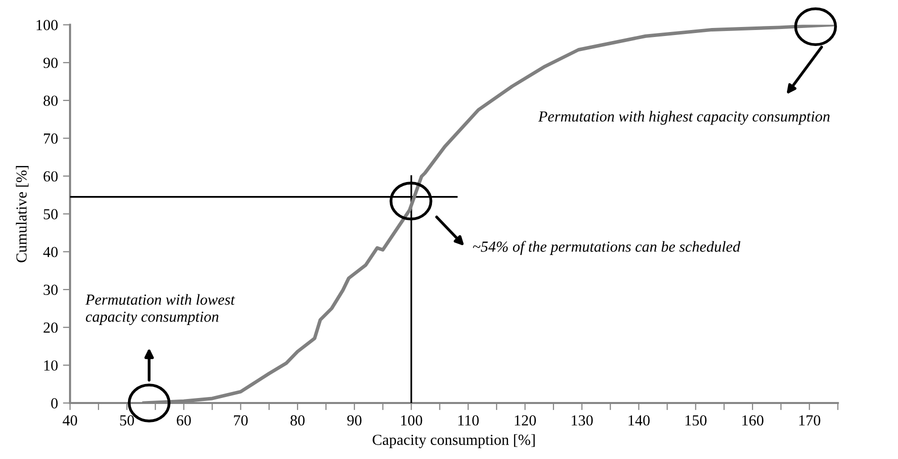  I want to click on y-axis-title: Cumulative [%], so click(22, 214).